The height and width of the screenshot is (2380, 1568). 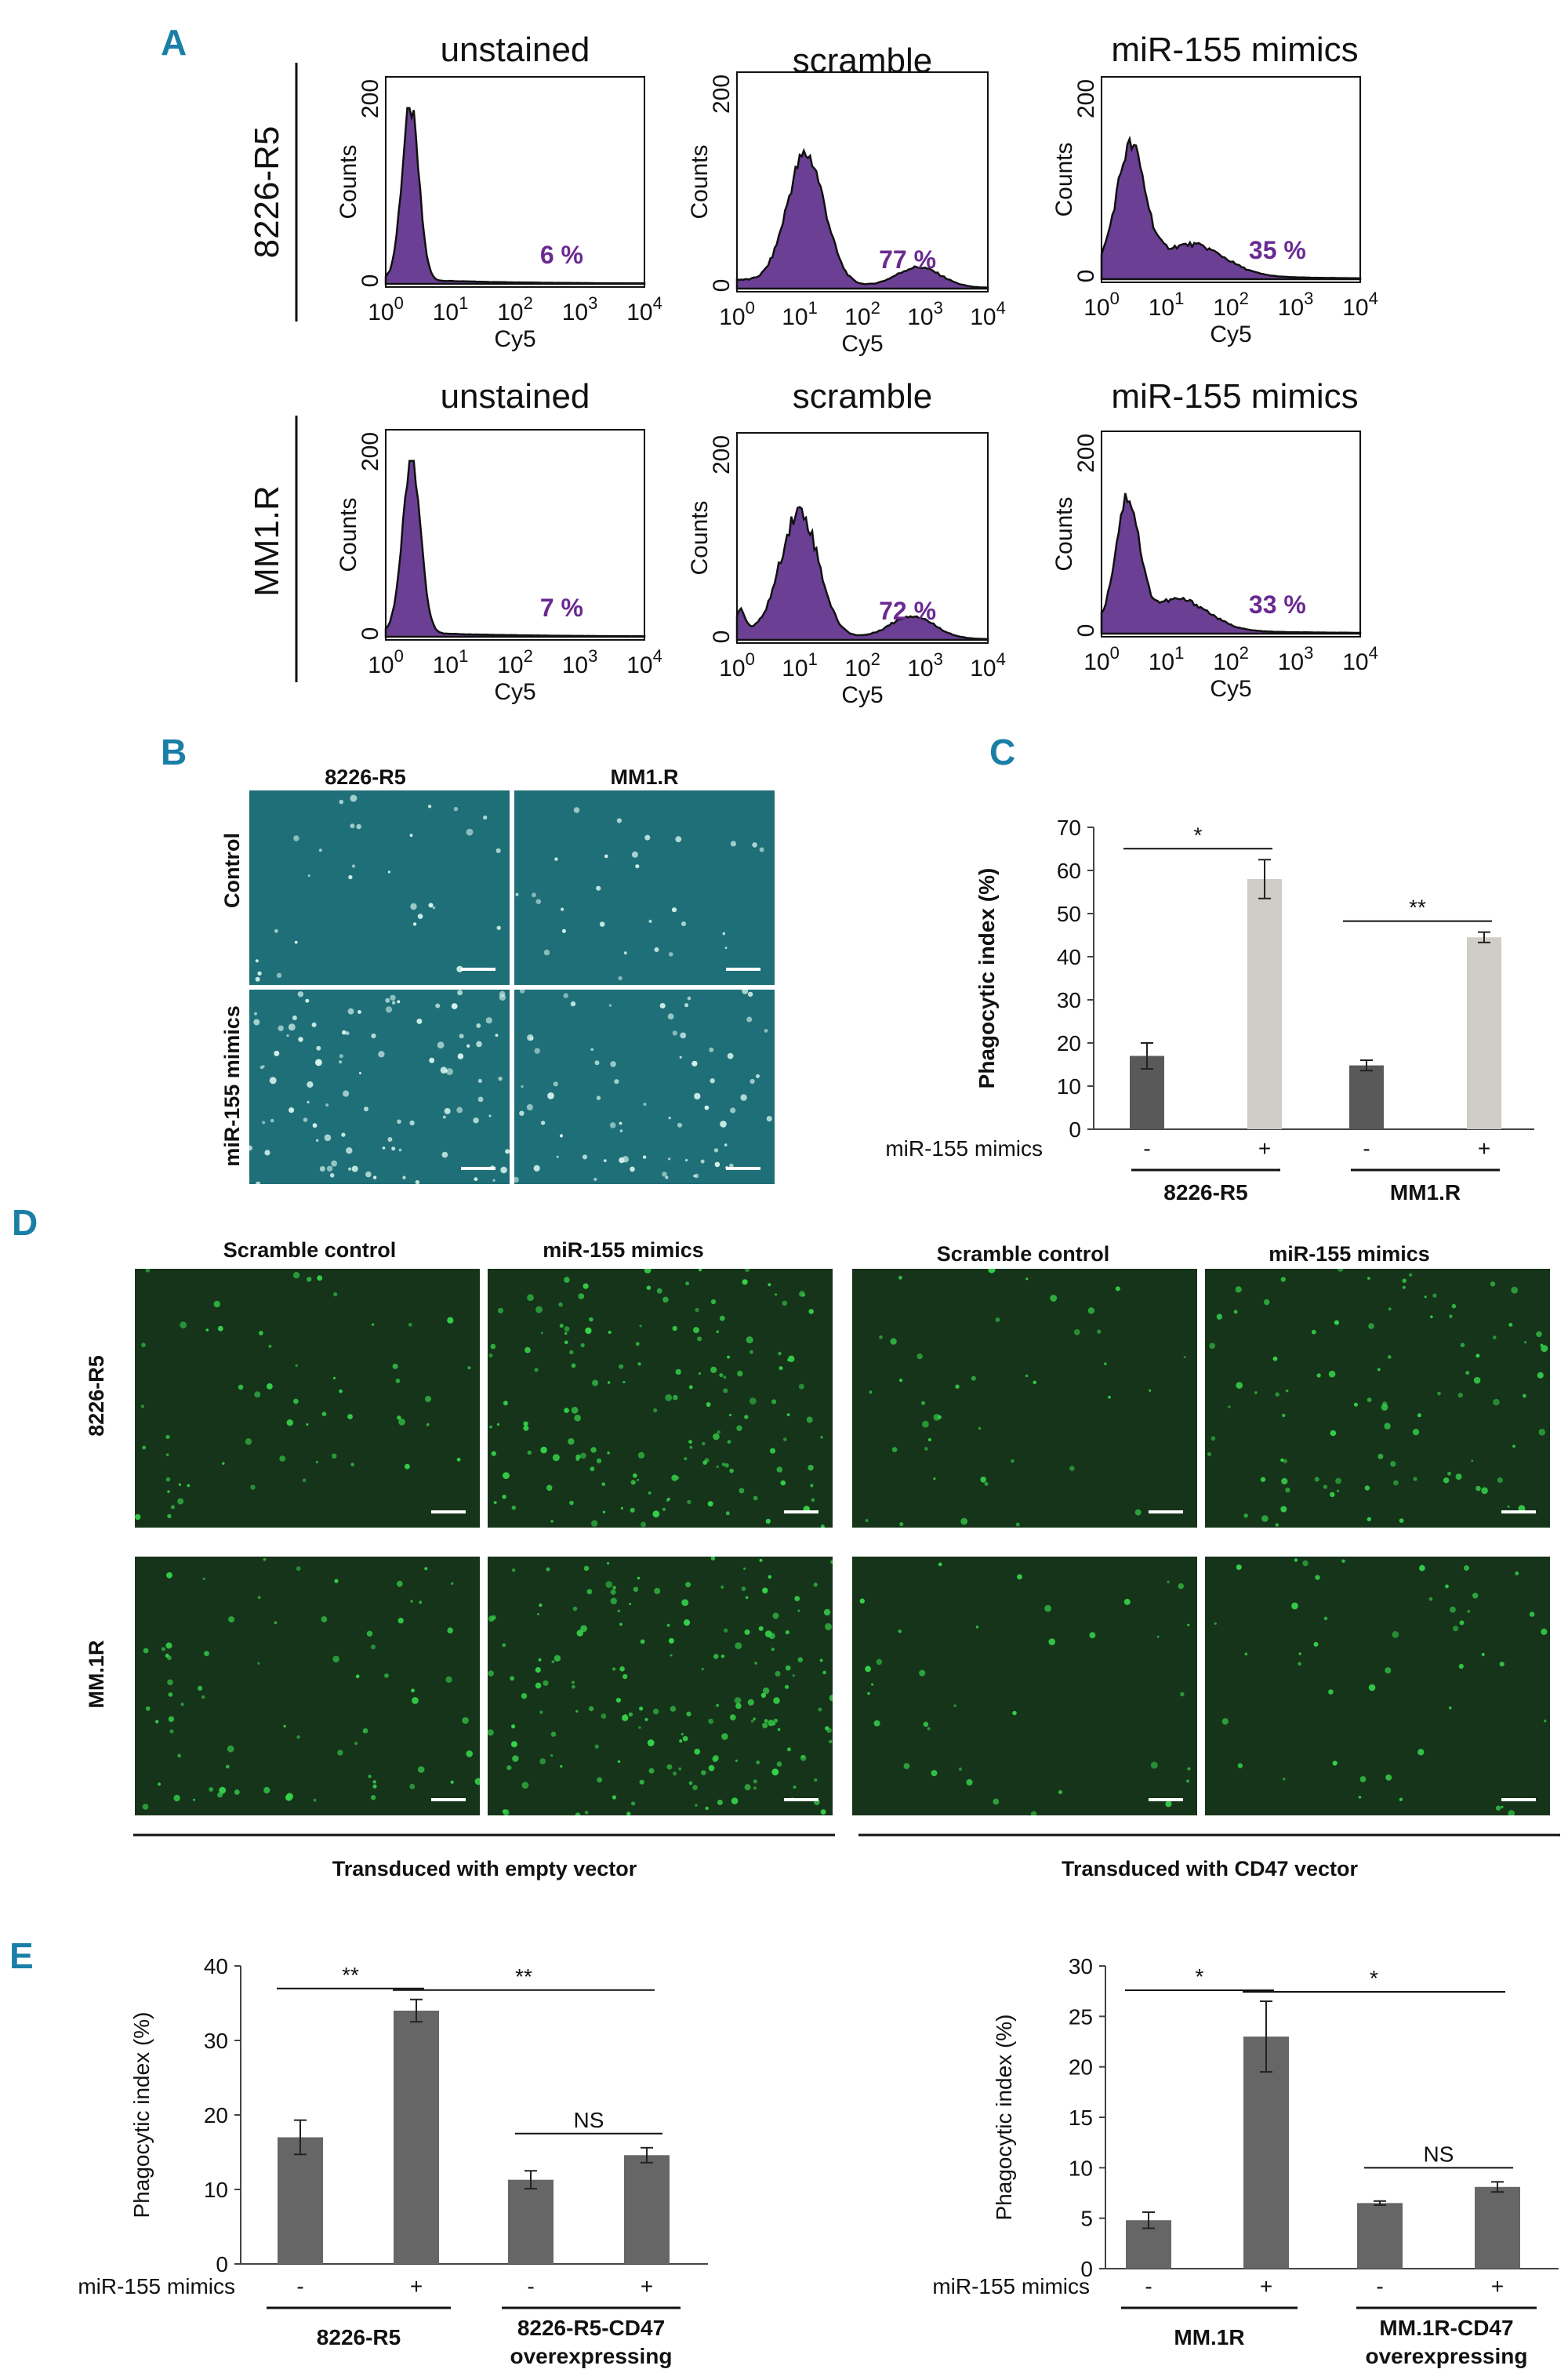 I want to click on y-axis-label: Phagocytic index (%), so click(x=1004, y=2117).